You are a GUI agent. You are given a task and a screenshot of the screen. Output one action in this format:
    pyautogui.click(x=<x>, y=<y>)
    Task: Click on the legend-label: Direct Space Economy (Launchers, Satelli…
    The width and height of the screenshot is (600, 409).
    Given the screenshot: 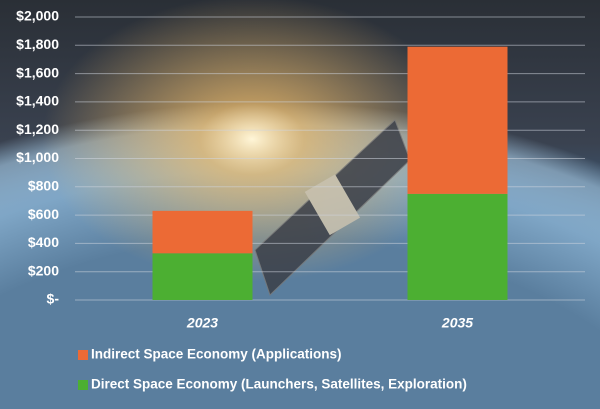 What is the action you would take?
    pyautogui.click(x=279, y=384)
    